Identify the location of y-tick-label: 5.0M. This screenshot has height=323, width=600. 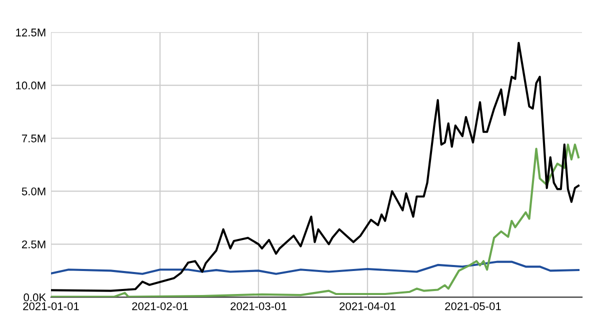
(34, 191).